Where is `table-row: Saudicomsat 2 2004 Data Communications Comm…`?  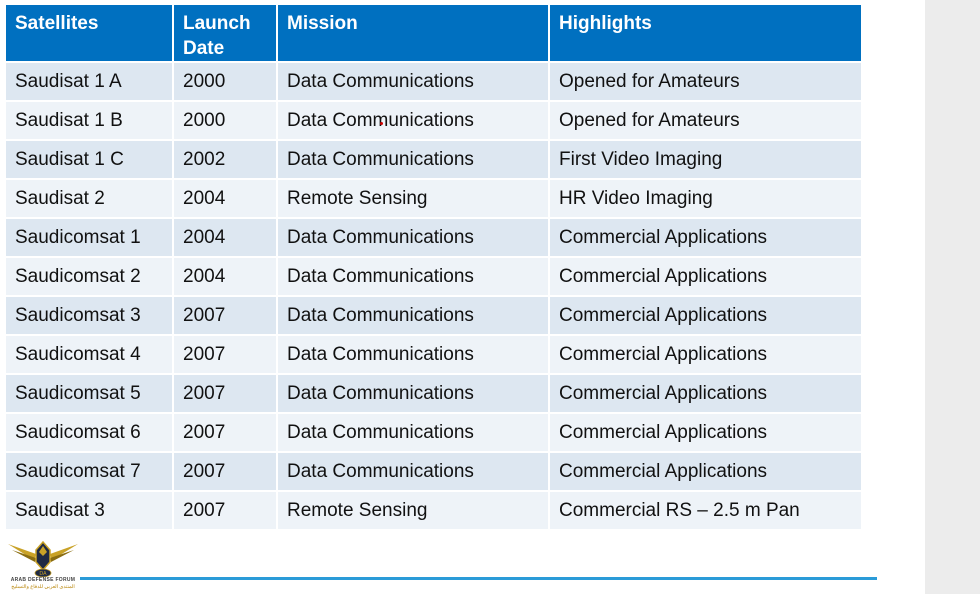 table-row: Saudicomsat 2 2004 Data Communications Comm… is located at coordinates (433, 275).